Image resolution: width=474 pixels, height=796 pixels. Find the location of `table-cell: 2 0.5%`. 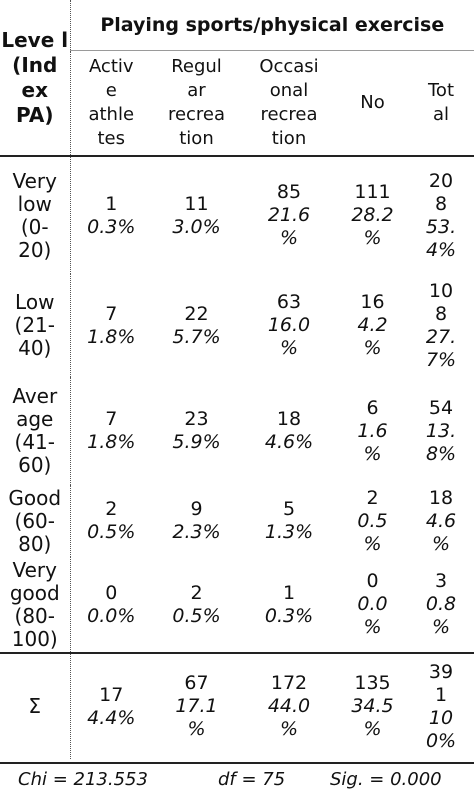

table-cell: 2 0.5% is located at coordinates (111, 521).